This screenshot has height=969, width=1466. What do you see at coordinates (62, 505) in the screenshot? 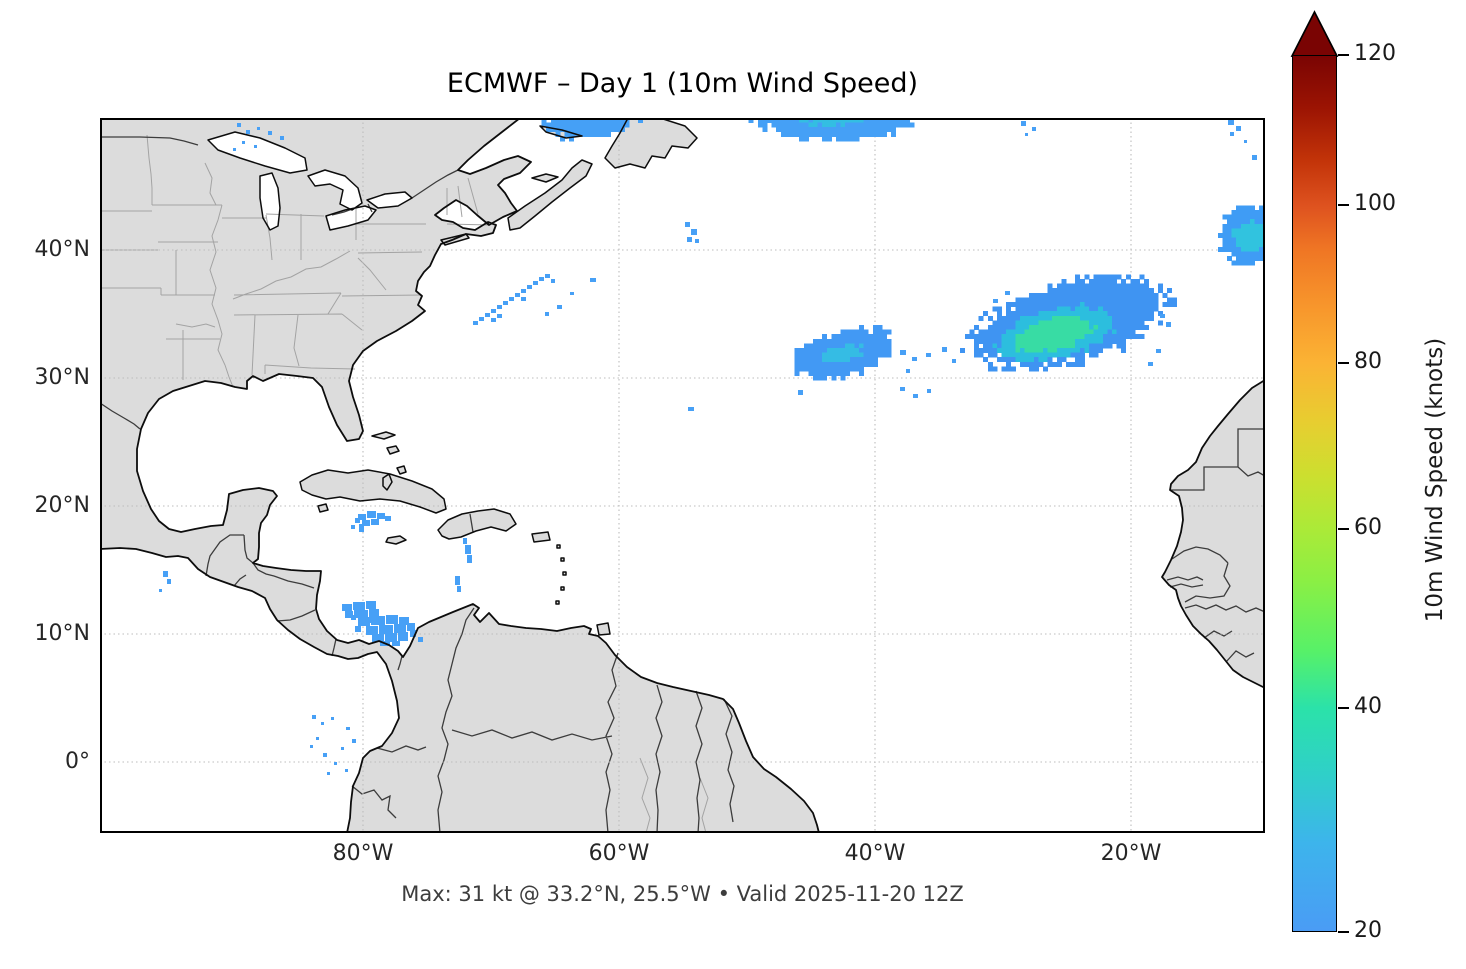
I see `y-tick-label: 20°N` at bounding box center [62, 505].